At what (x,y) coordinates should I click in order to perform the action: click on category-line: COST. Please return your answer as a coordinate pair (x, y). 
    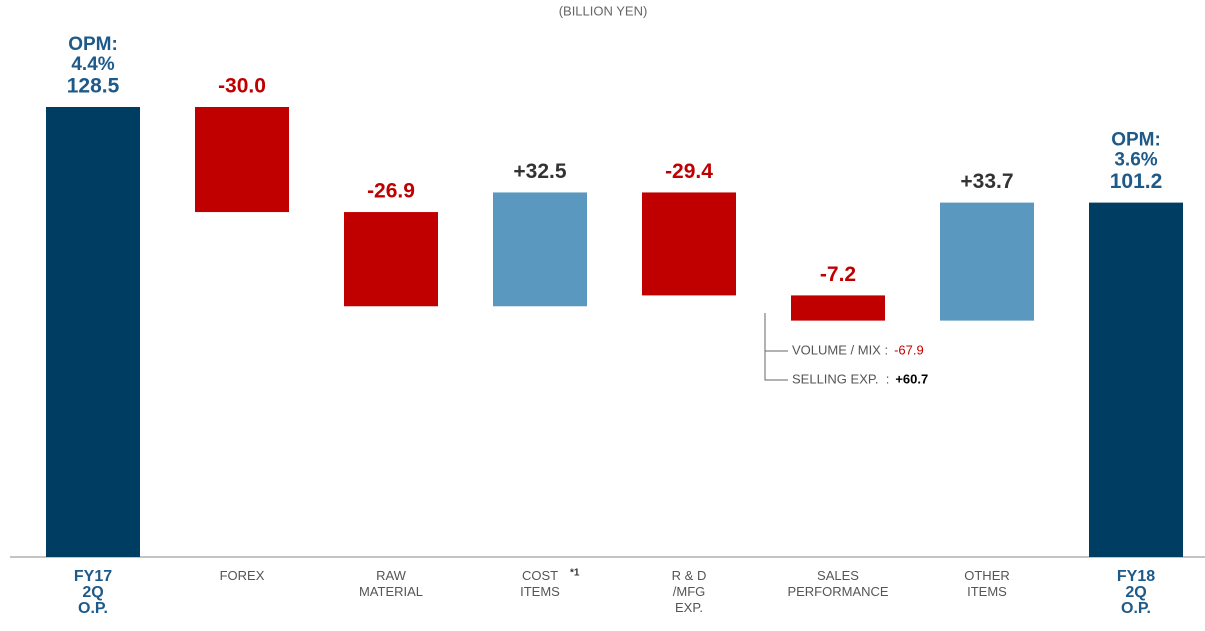
    Looking at the image, I should click on (540, 575).